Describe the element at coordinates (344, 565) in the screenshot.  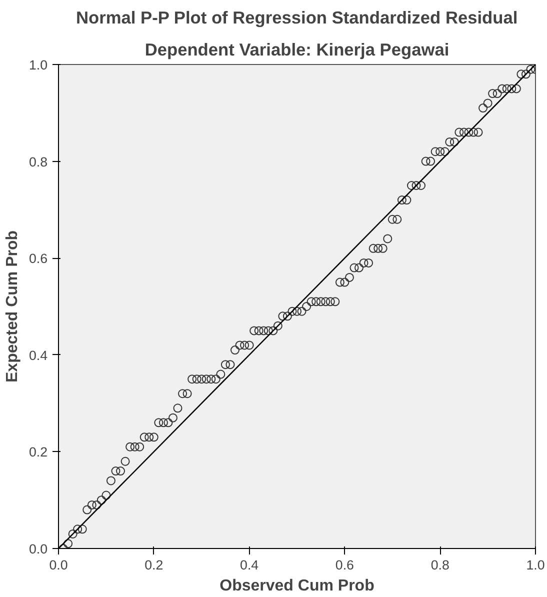
I see `x-tick-label: 0.6` at that location.